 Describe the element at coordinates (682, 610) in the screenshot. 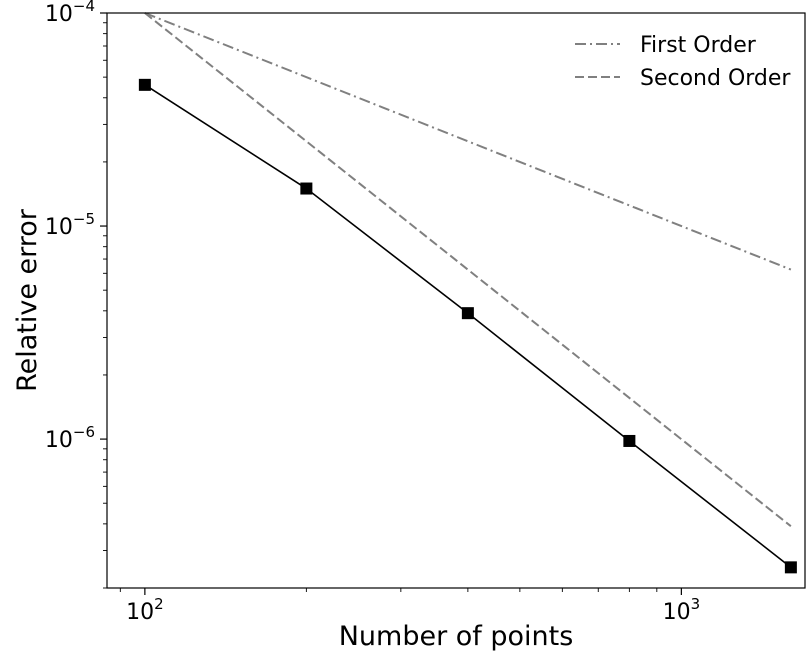

I see `x-tick-label-1: 10³` at that location.